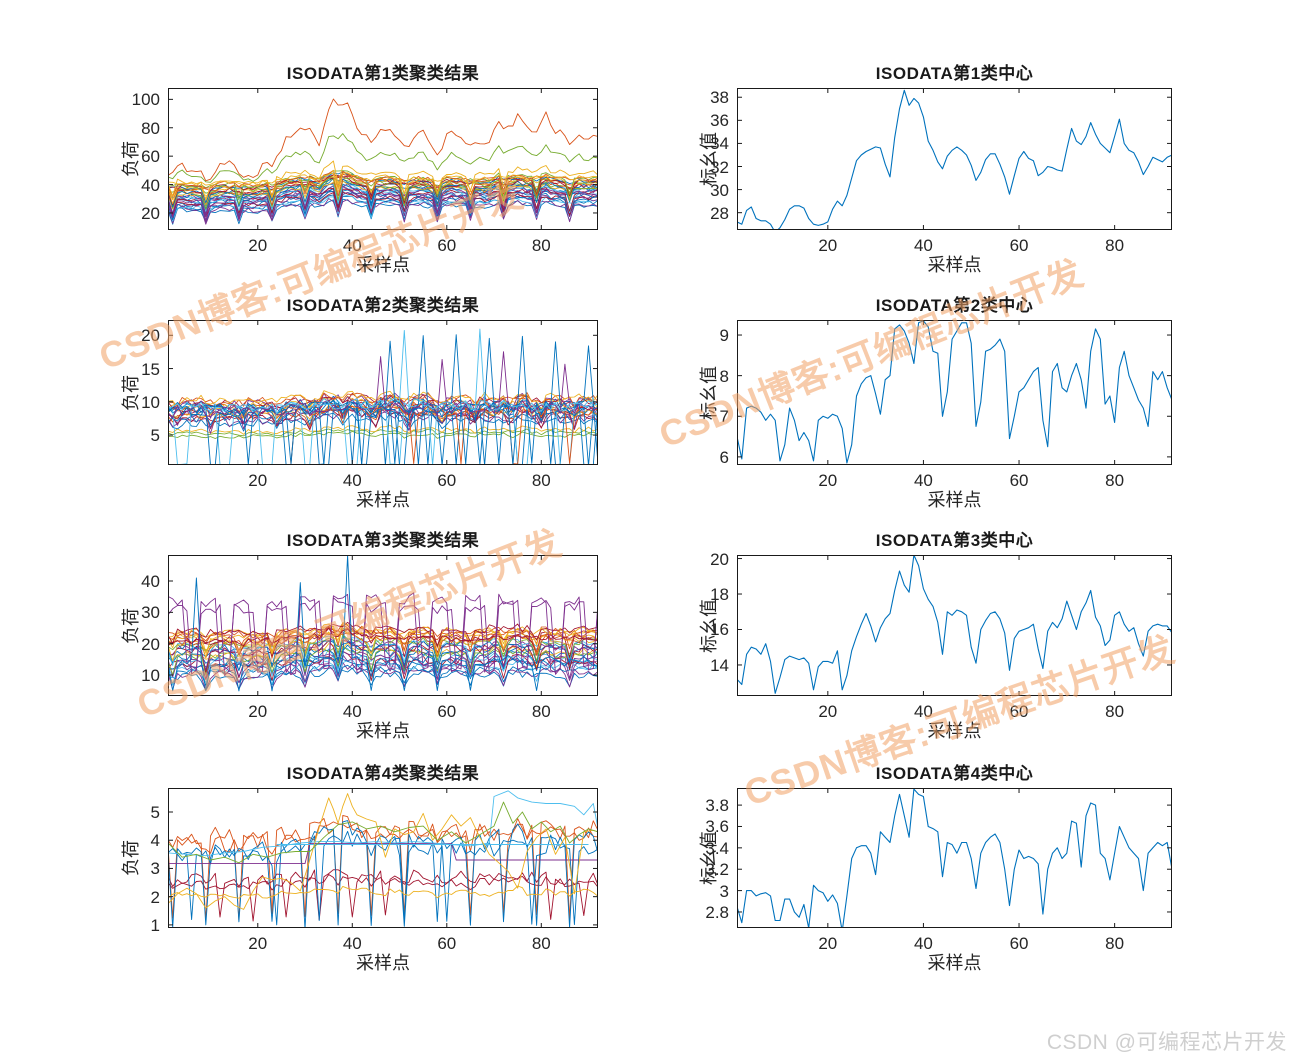 This screenshot has height=1064, width=1295. I want to click on y-tick-label: 36, so click(719, 121).